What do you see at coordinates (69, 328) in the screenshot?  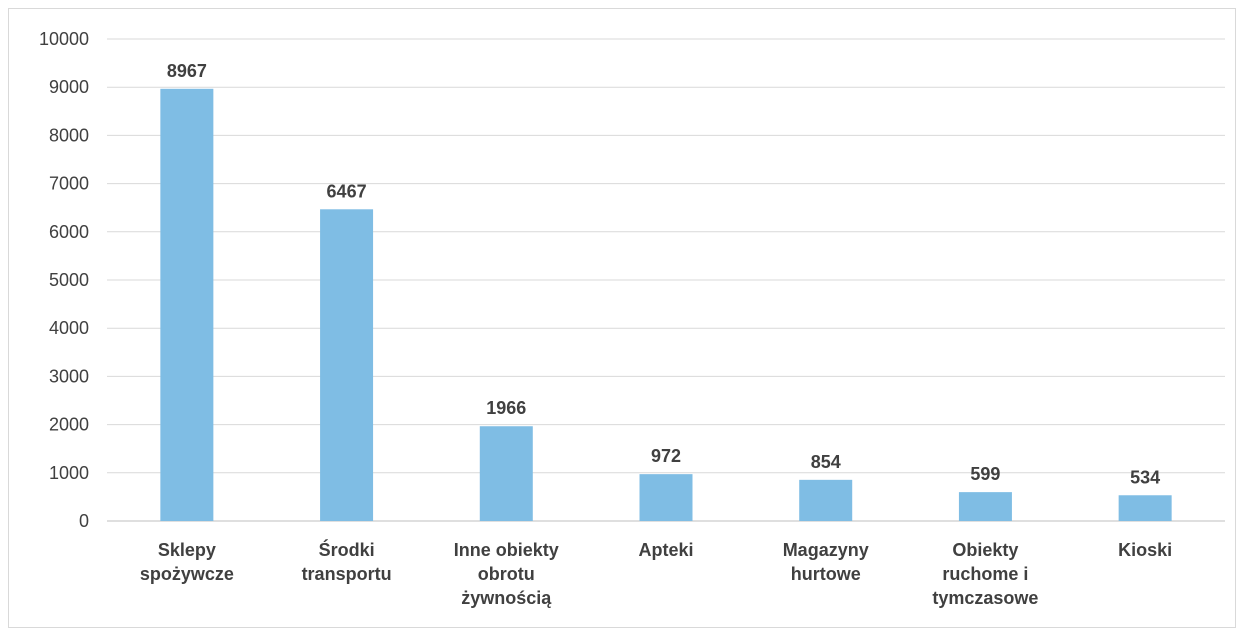 I see `y-tick-label: 4000` at bounding box center [69, 328].